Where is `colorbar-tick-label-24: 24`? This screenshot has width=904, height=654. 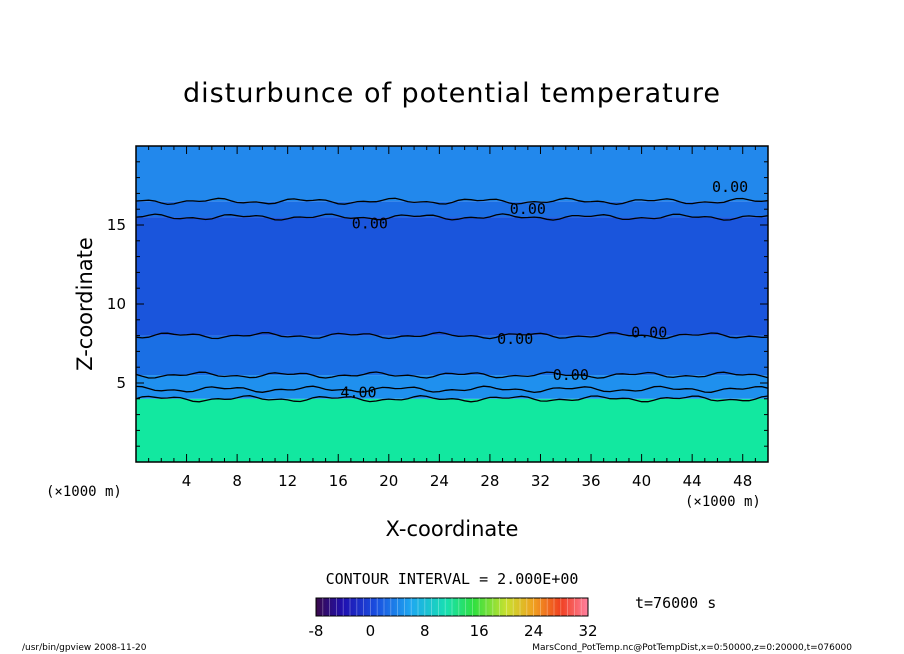
colorbar-tick-label-24: 24 is located at coordinates (533, 631).